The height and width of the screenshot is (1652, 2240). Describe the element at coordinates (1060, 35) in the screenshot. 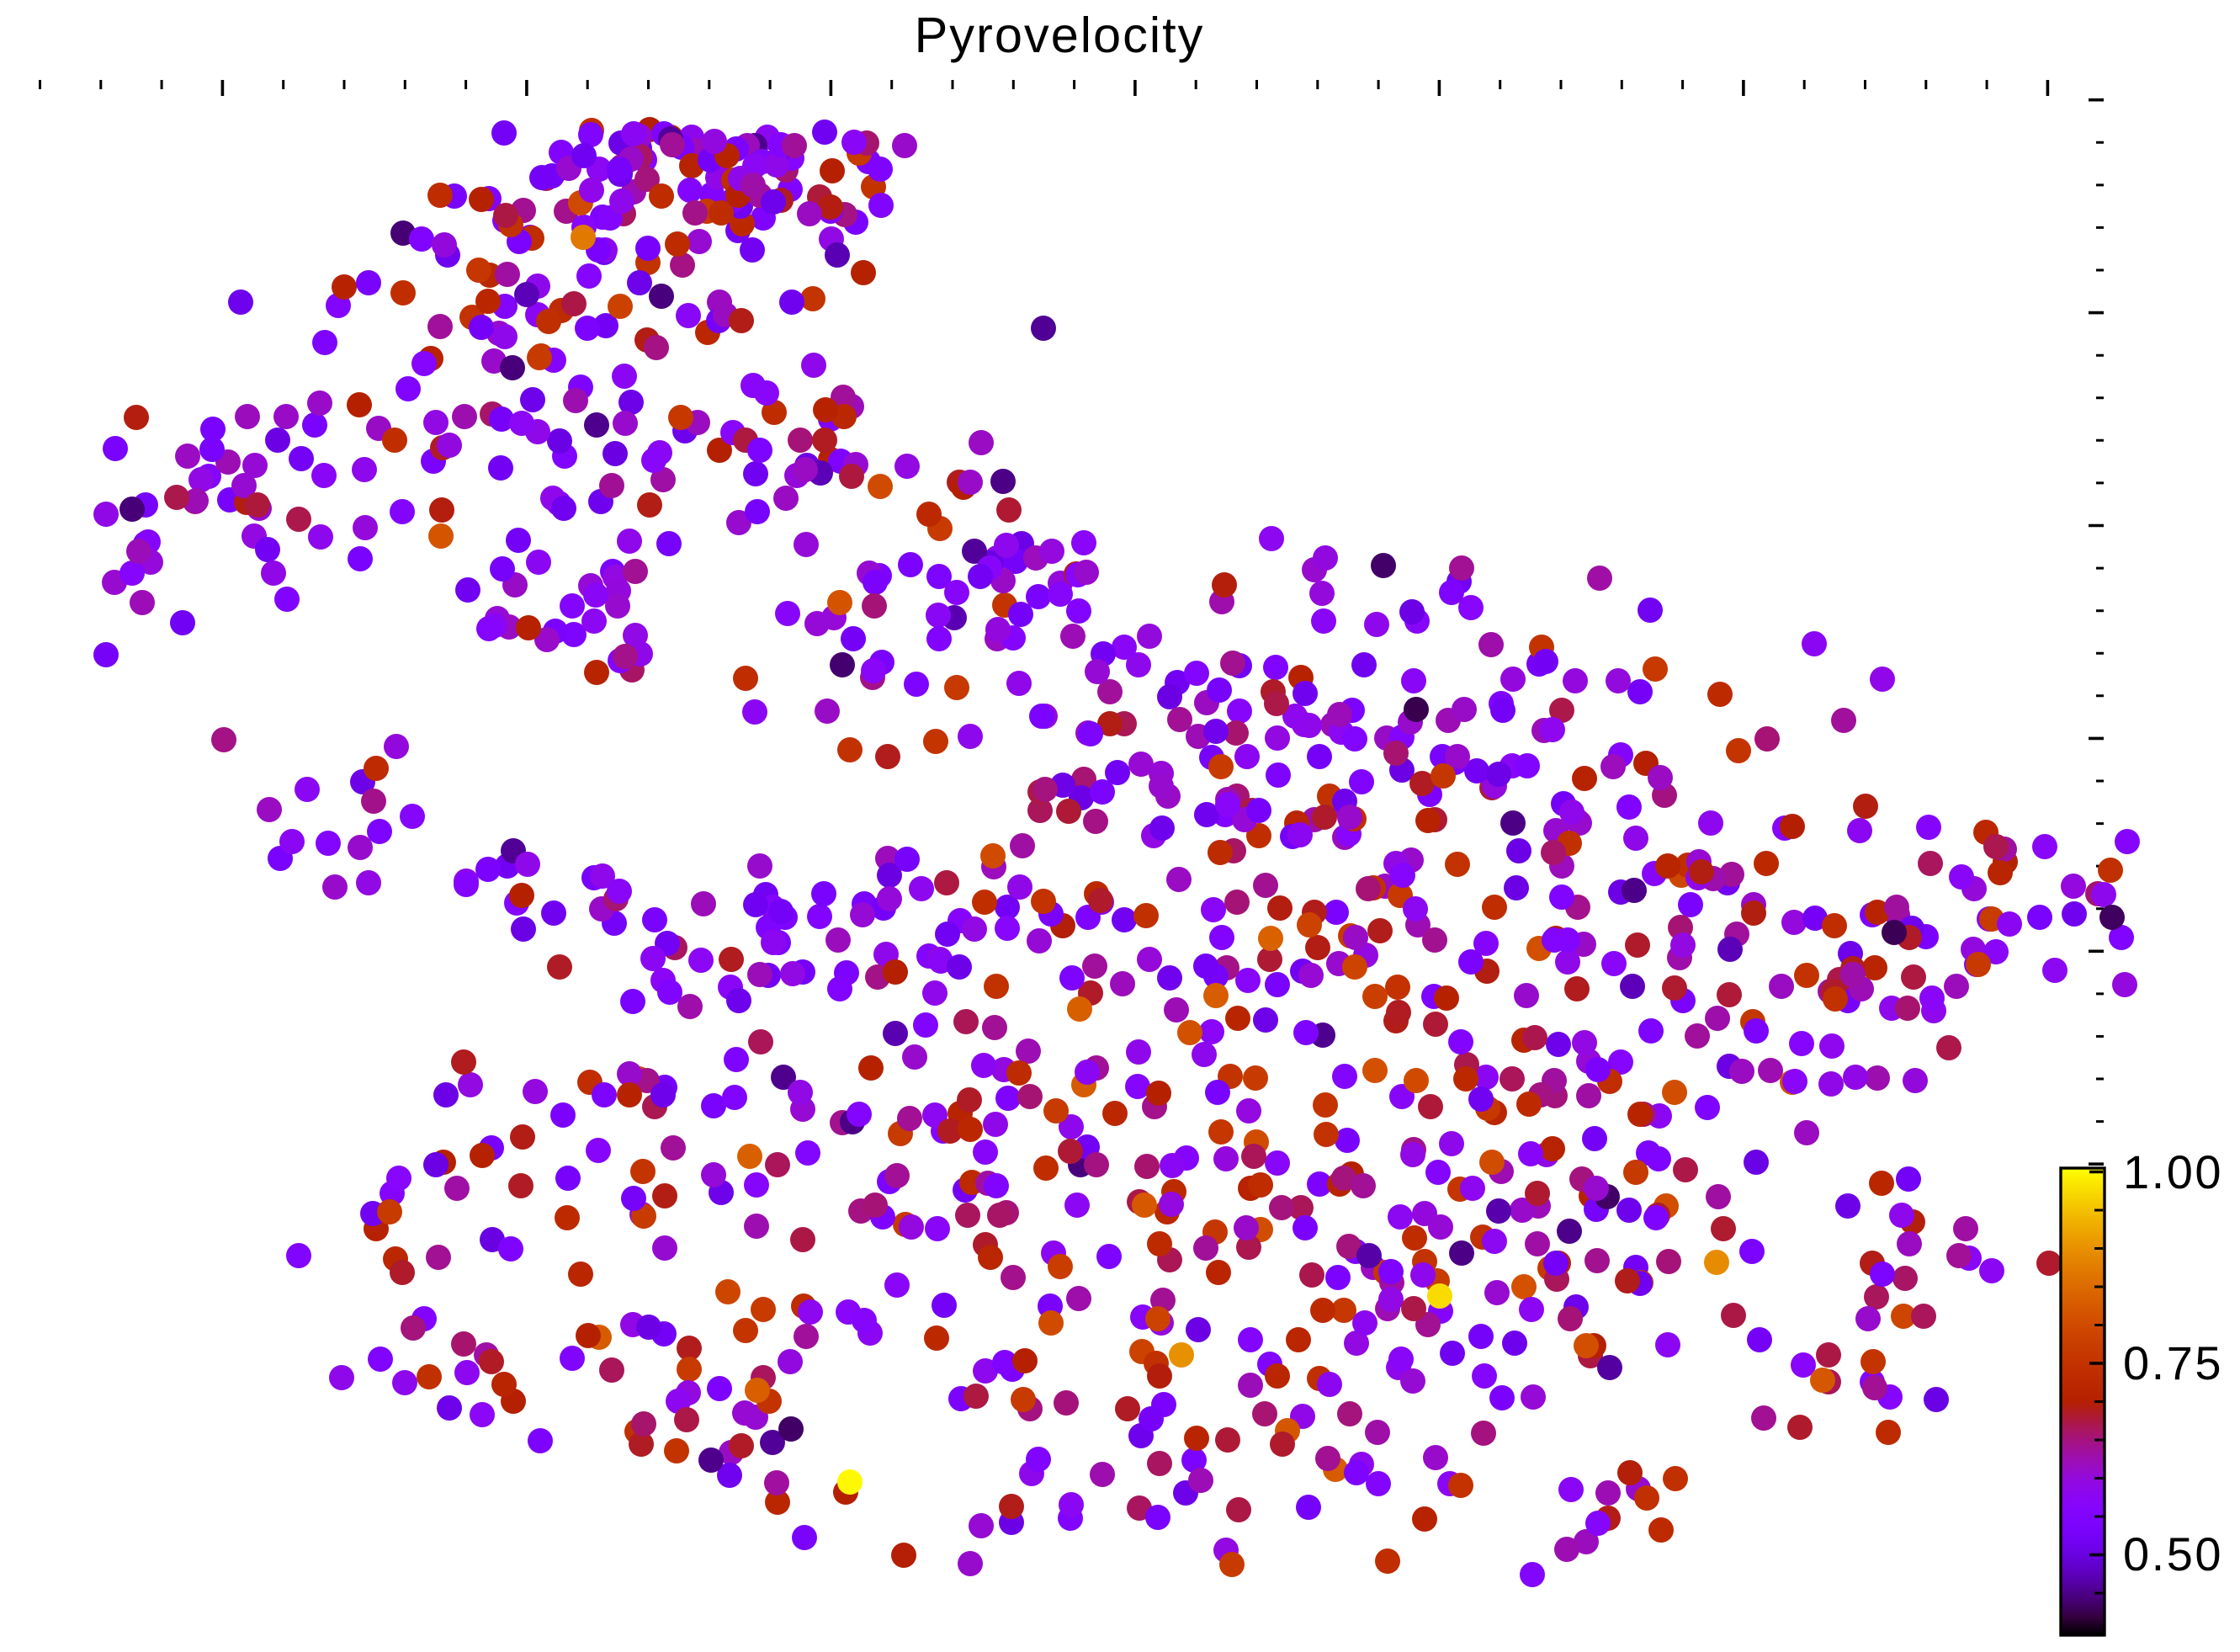

I see `svg-text: Pyrovelocity` at that location.